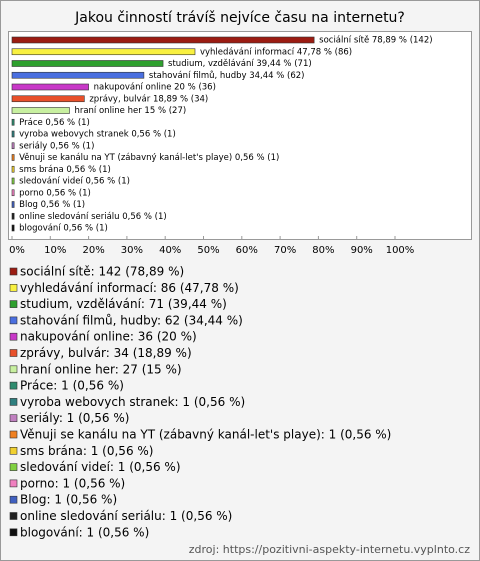 The image size is (480, 561). I want to click on x-tick-label: 30%, so click(132, 250).